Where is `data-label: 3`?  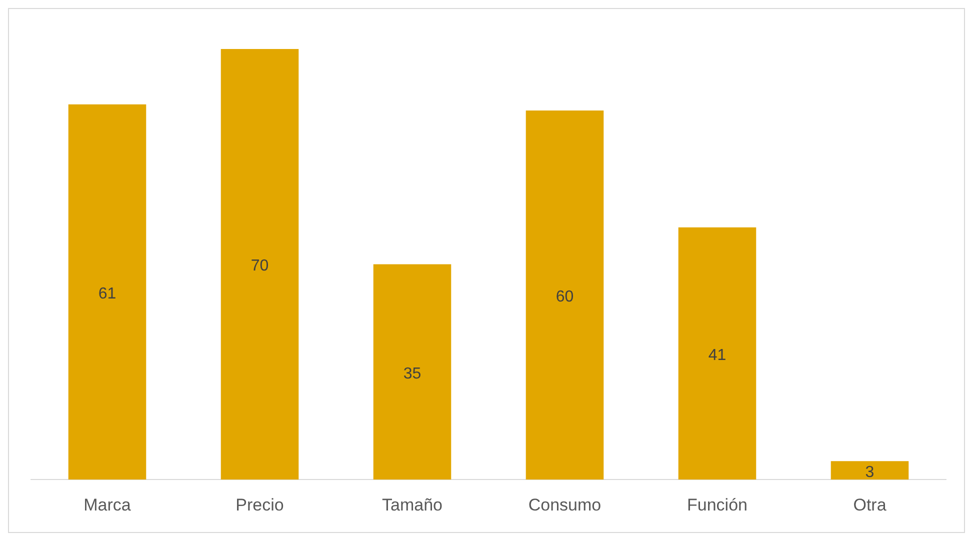
data-label: 3 is located at coordinates (869, 472).